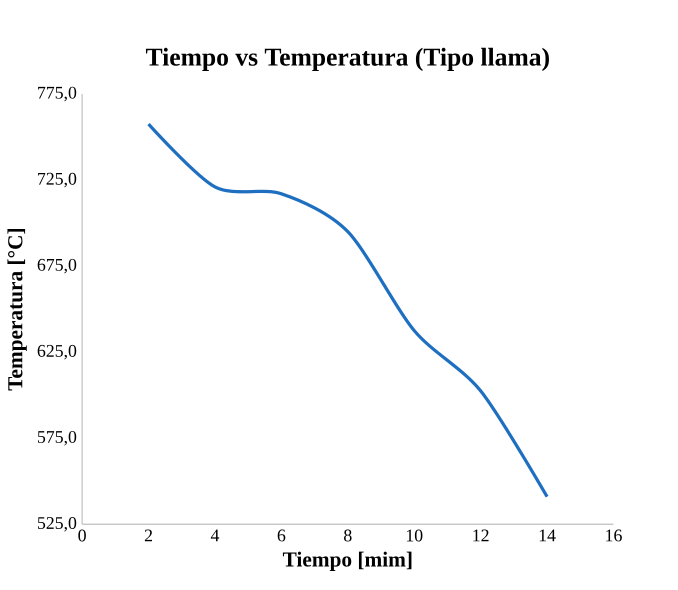 Image resolution: width=678 pixels, height=590 pixels. Describe the element at coordinates (548, 536) in the screenshot. I see `x-tick-label: 14` at that location.